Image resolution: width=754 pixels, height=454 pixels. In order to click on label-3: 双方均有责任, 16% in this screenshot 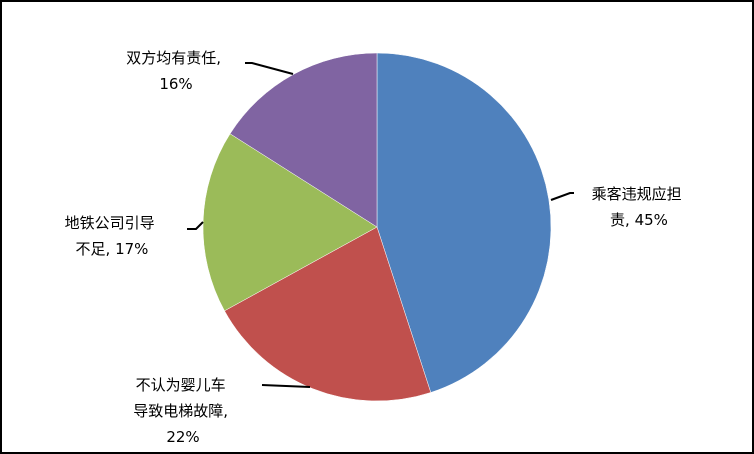, I will do `click(176, 71)`.